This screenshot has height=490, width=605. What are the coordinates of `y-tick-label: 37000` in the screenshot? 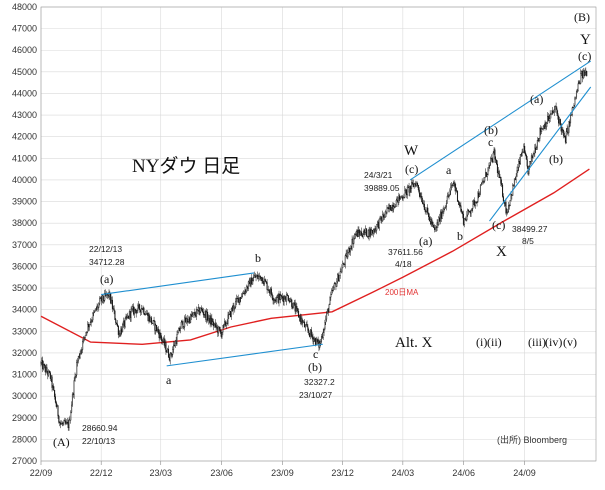 It's located at (24, 245).